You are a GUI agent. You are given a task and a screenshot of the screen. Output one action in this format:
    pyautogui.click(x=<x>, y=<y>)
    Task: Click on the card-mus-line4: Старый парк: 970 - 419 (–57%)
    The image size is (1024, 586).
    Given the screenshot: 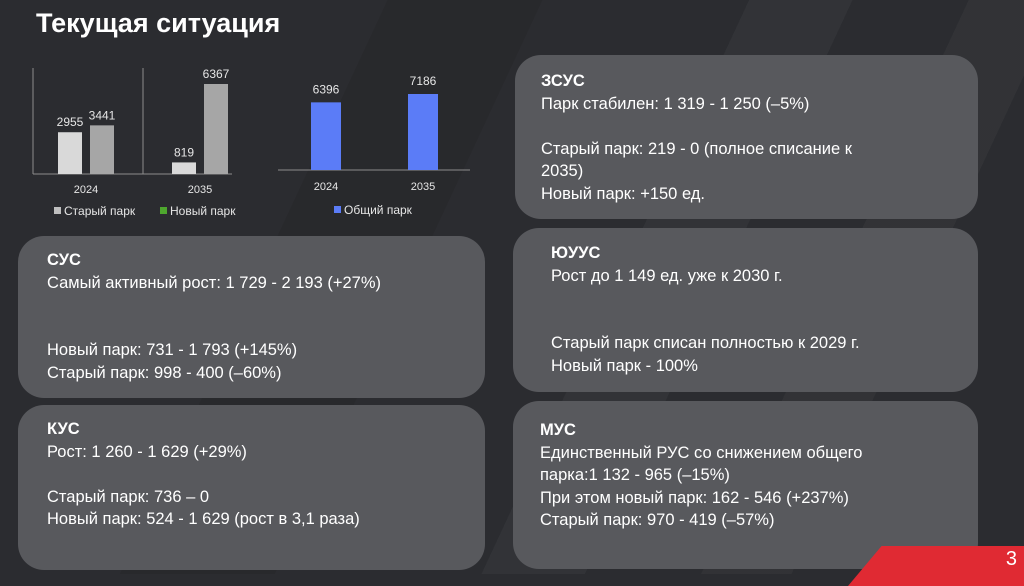 What is the action you would take?
    pyautogui.click(x=657, y=520)
    